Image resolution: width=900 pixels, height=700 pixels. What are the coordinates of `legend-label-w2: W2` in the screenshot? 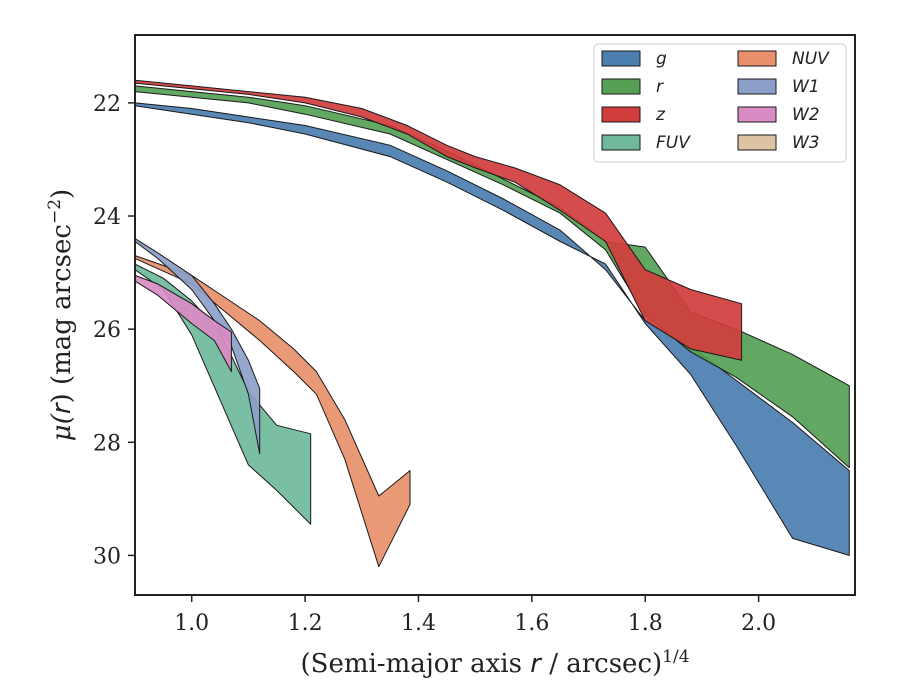 It's located at (806, 115).